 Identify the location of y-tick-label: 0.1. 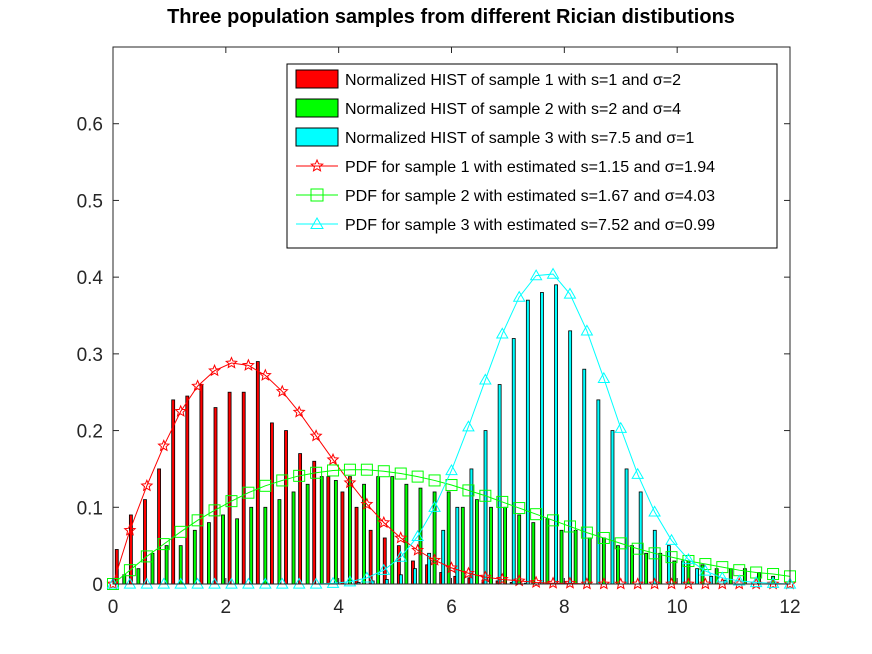
(90, 508).